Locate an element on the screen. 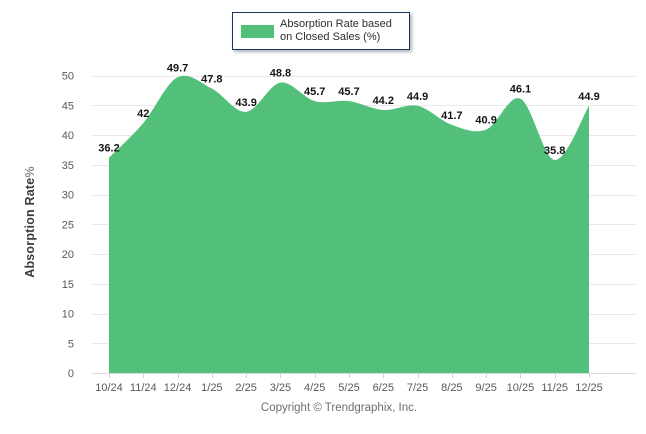  y-axis-title: Absorption Rate% is located at coordinates (30, 222).